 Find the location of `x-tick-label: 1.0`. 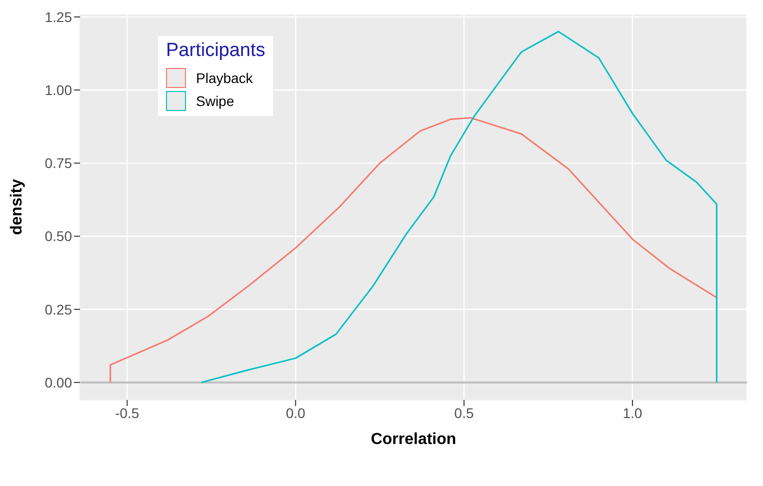

x-tick-label: 1.0 is located at coordinates (632, 412).